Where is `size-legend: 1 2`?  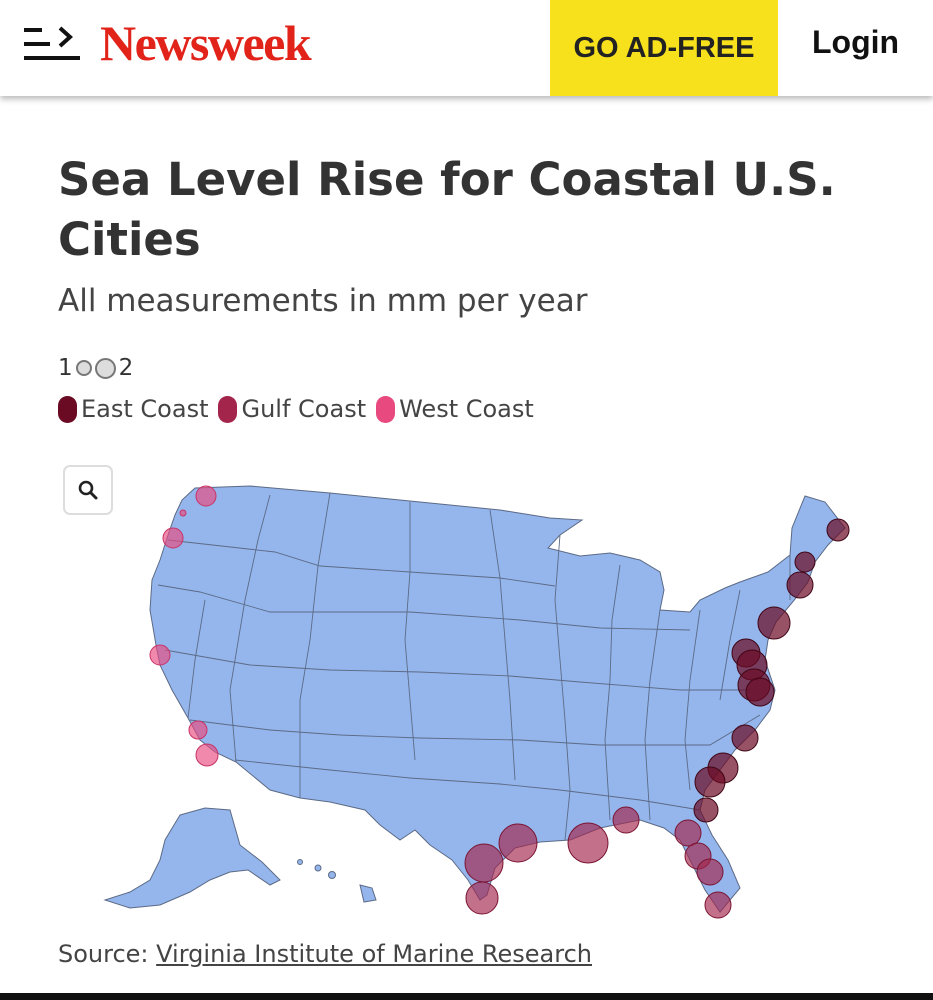 size-legend: 1 2 is located at coordinates (95, 368).